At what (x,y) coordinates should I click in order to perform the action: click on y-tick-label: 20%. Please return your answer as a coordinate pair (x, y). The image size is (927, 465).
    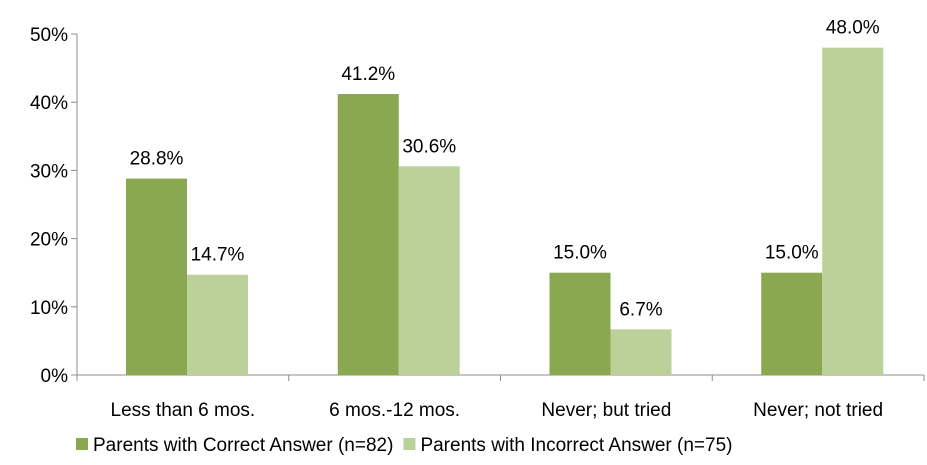
    Looking at the image, I should click on (49, 240).